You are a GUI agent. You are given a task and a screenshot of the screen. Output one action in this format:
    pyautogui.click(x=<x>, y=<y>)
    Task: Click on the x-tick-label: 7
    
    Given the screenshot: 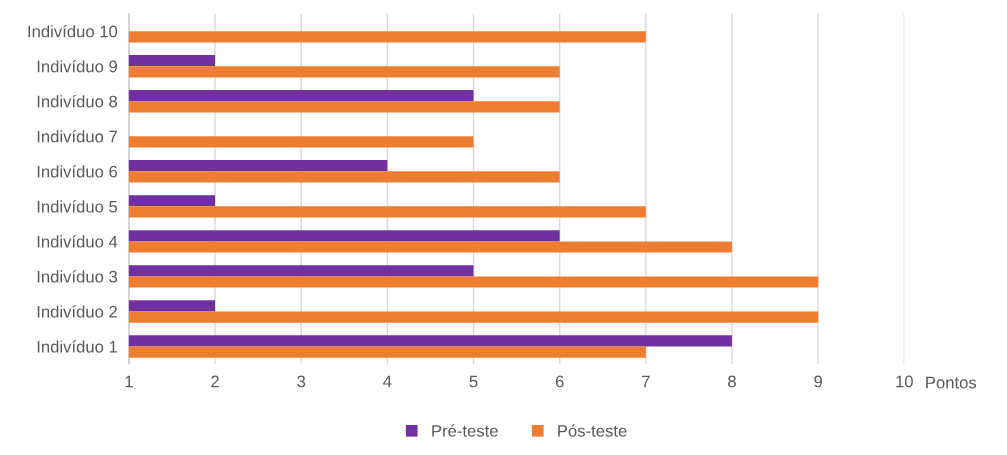 What is the action you would take?
    pyautogui.click(x=646, y=381)
    